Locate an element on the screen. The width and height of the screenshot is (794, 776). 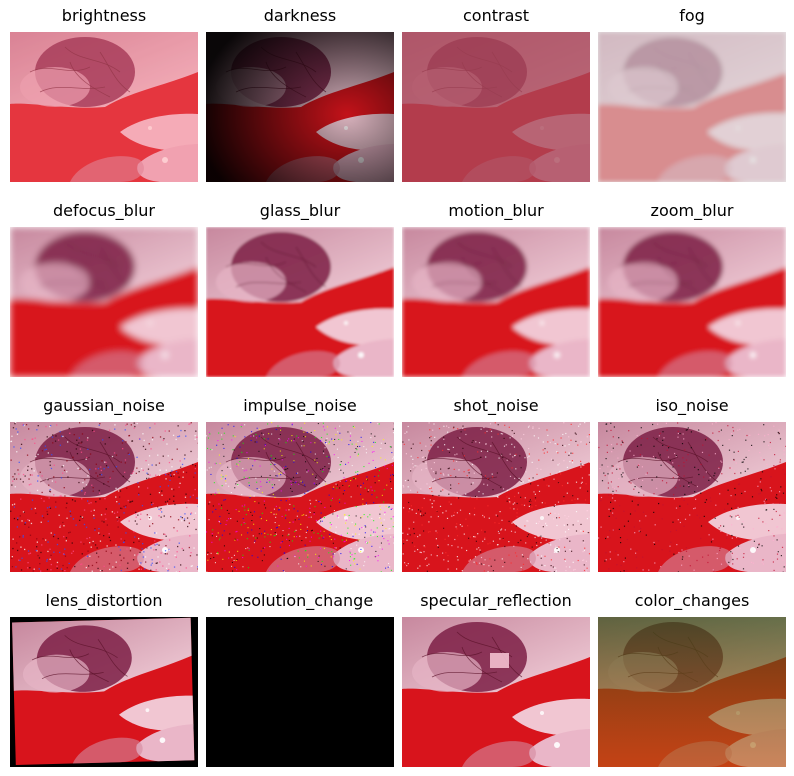
panel-title: glass_blur is located at coordinates (300, 210).